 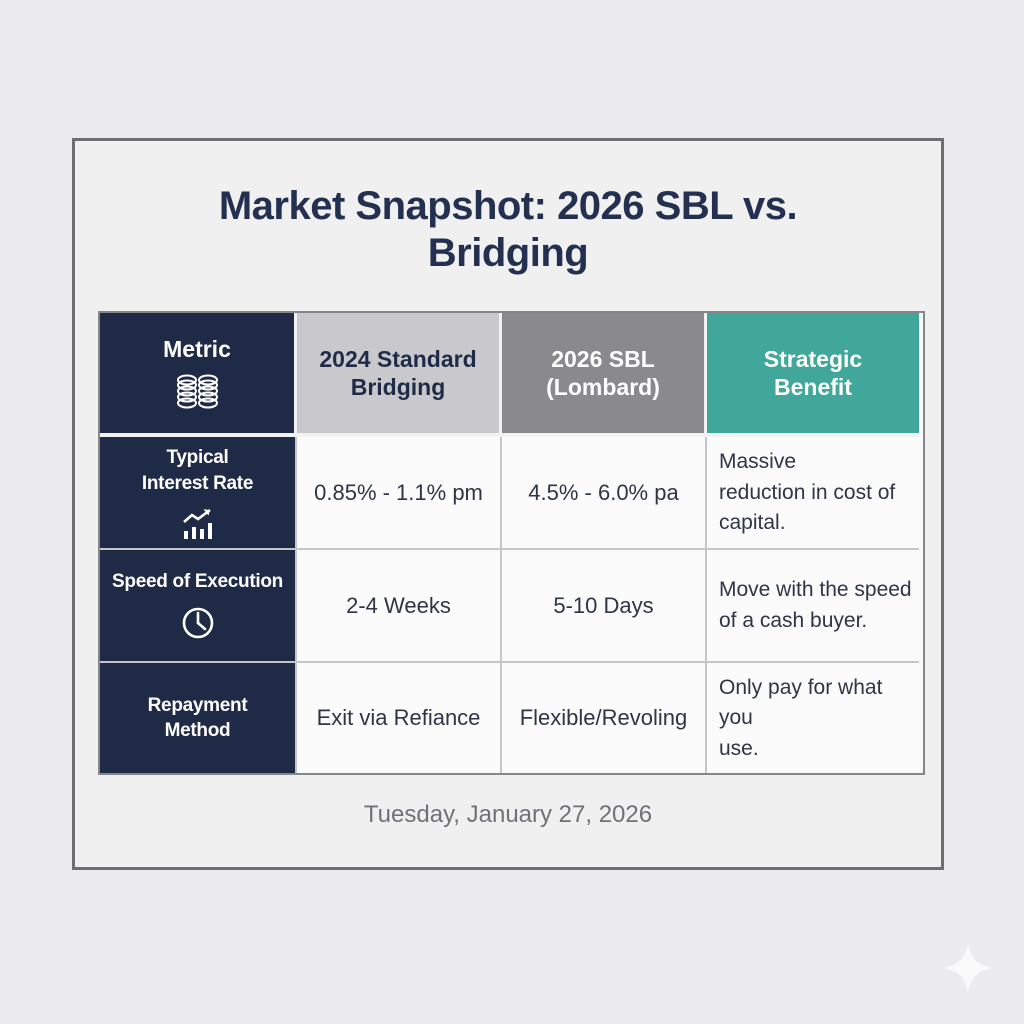 I want to click on trend-chart-icon, so click(x=198, y=523).